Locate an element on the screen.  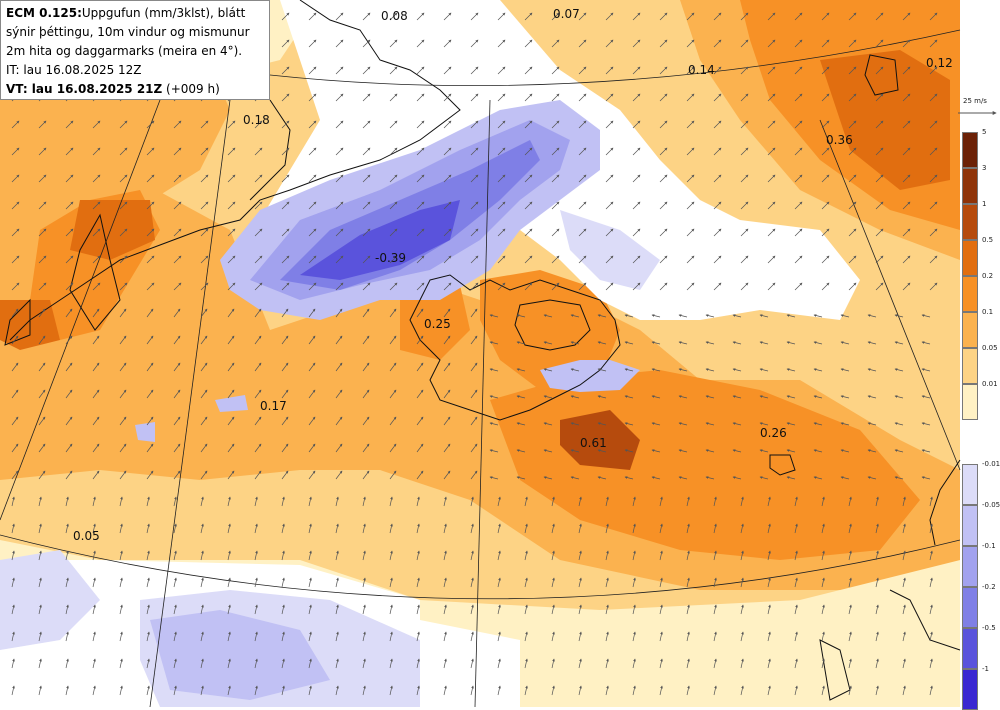
legend-label: 5 is located at coordinates (984, 132).